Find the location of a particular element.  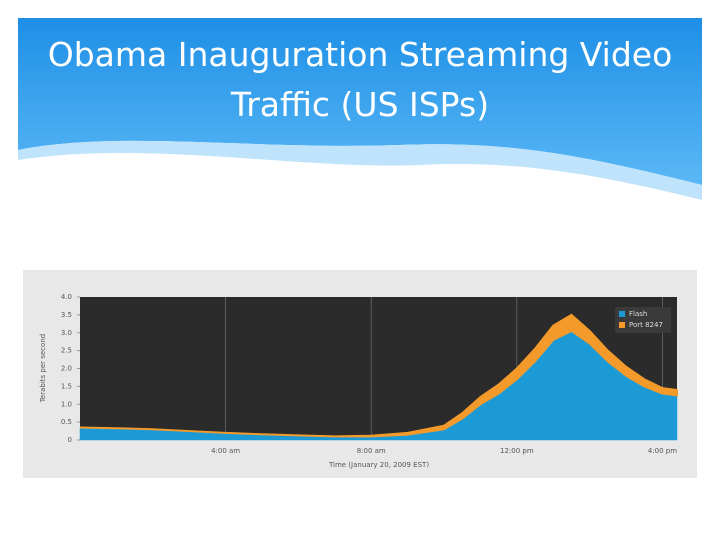

legend-label: Flash is located at coordinates (638, 314).